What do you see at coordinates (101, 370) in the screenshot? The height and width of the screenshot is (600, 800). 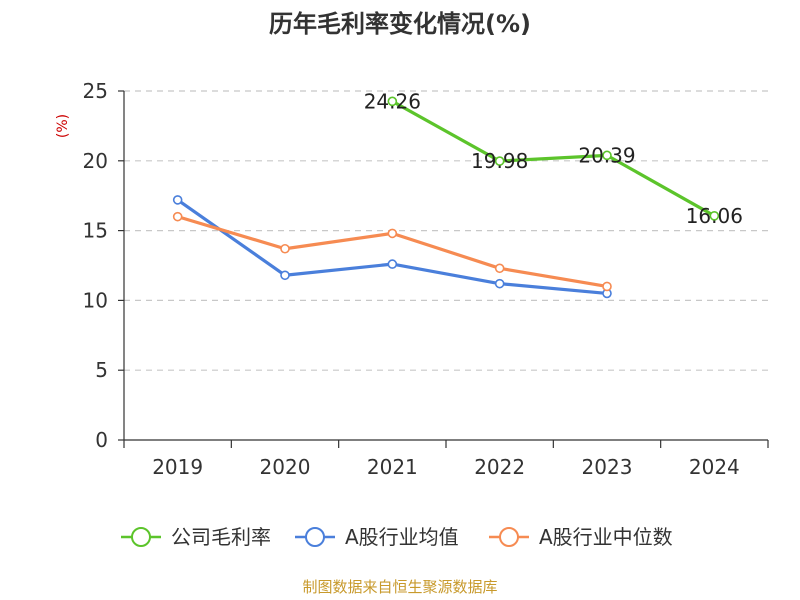 I see `y-tick-label: 5` at bounding box center [101, 370].